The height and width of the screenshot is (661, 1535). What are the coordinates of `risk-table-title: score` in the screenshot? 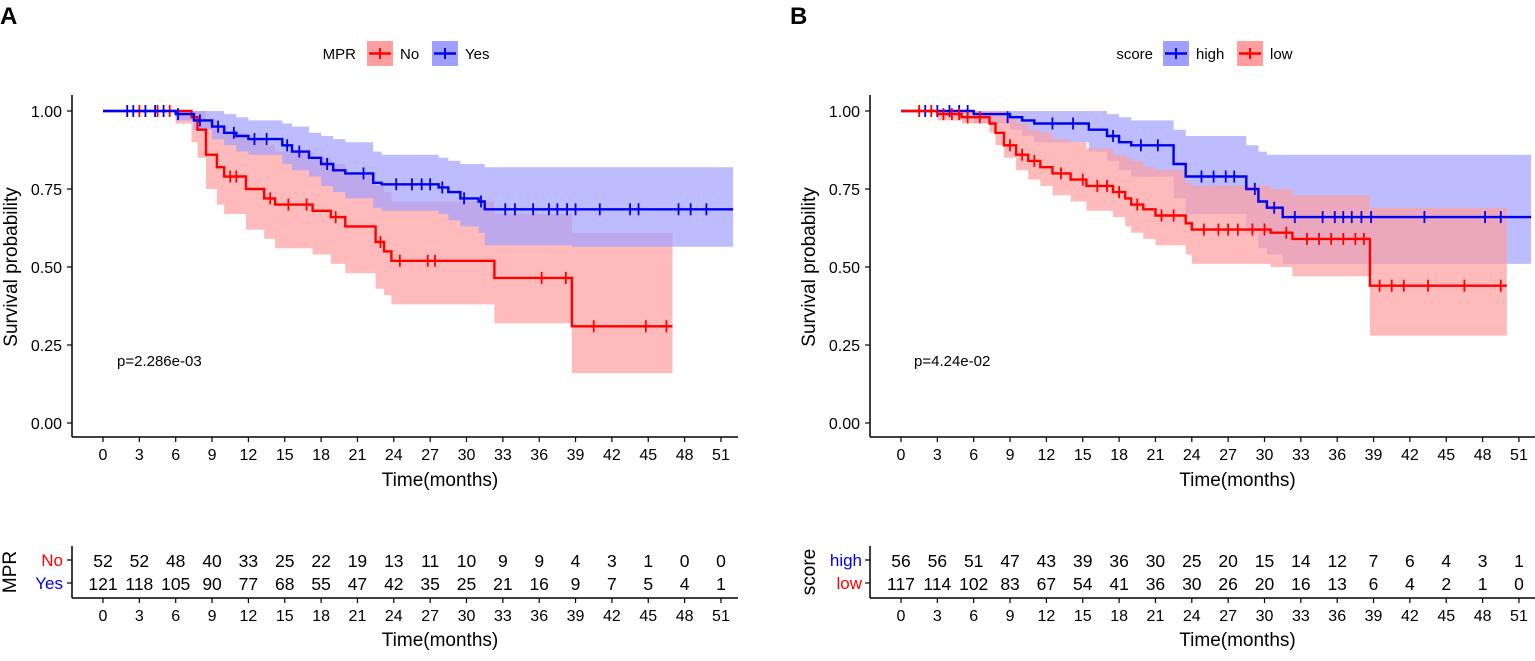 It's located at (809, 572).